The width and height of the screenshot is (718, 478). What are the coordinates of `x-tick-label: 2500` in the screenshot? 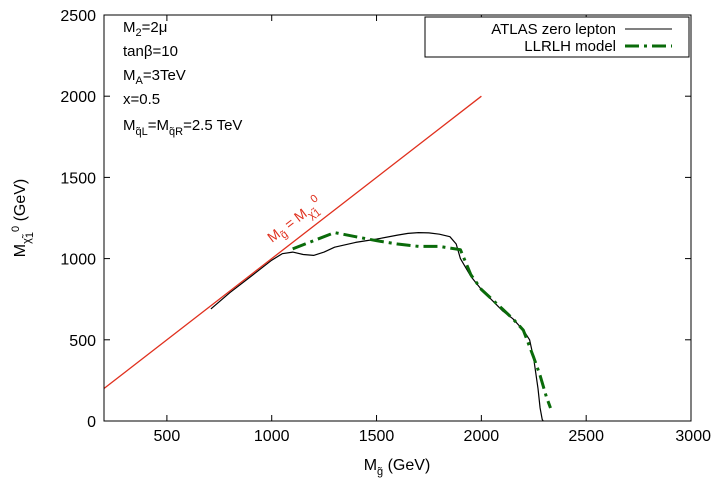 It's located at (586, 436).